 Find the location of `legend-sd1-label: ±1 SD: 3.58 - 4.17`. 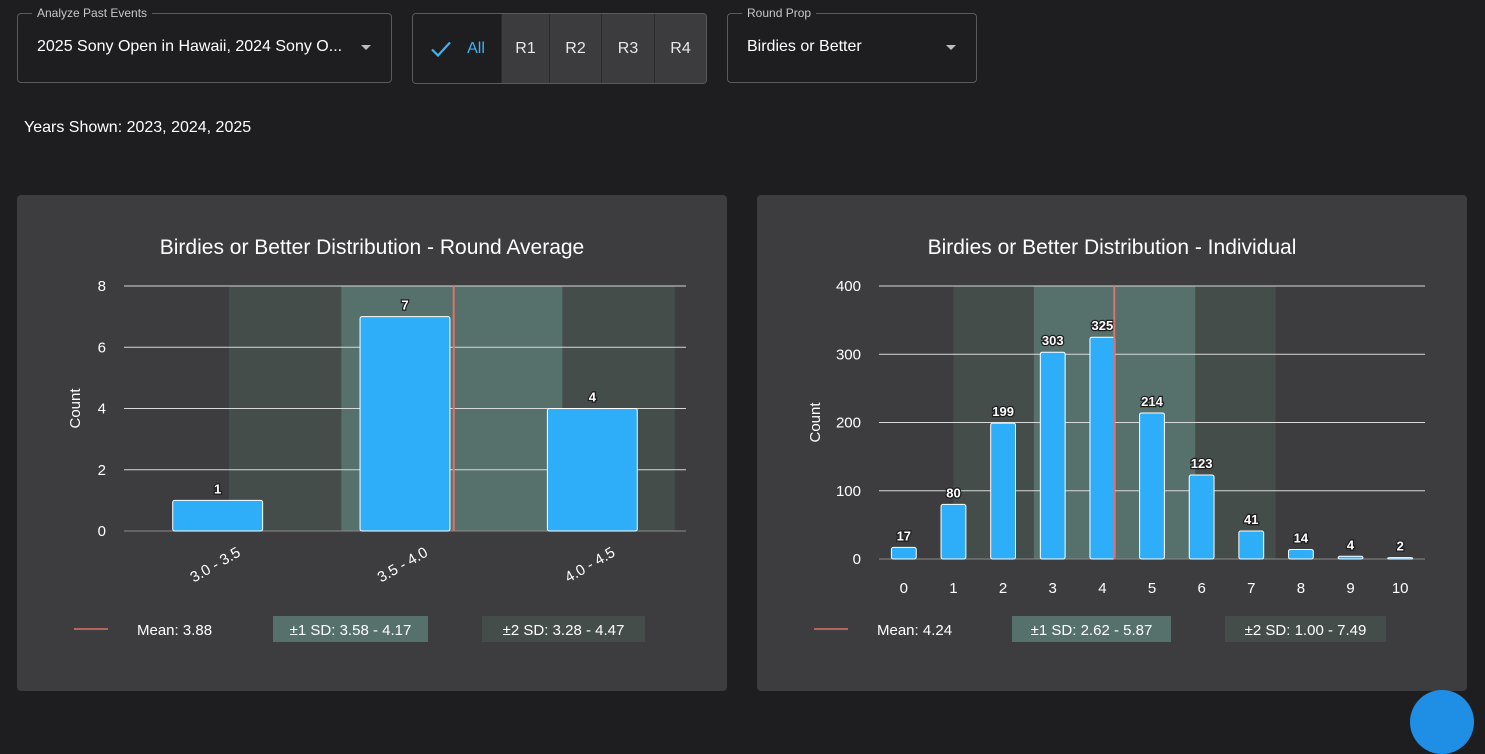

legend-sd1-label: ±1 SD: 3.58 - 4.17 is located at coordinates (351, 630).